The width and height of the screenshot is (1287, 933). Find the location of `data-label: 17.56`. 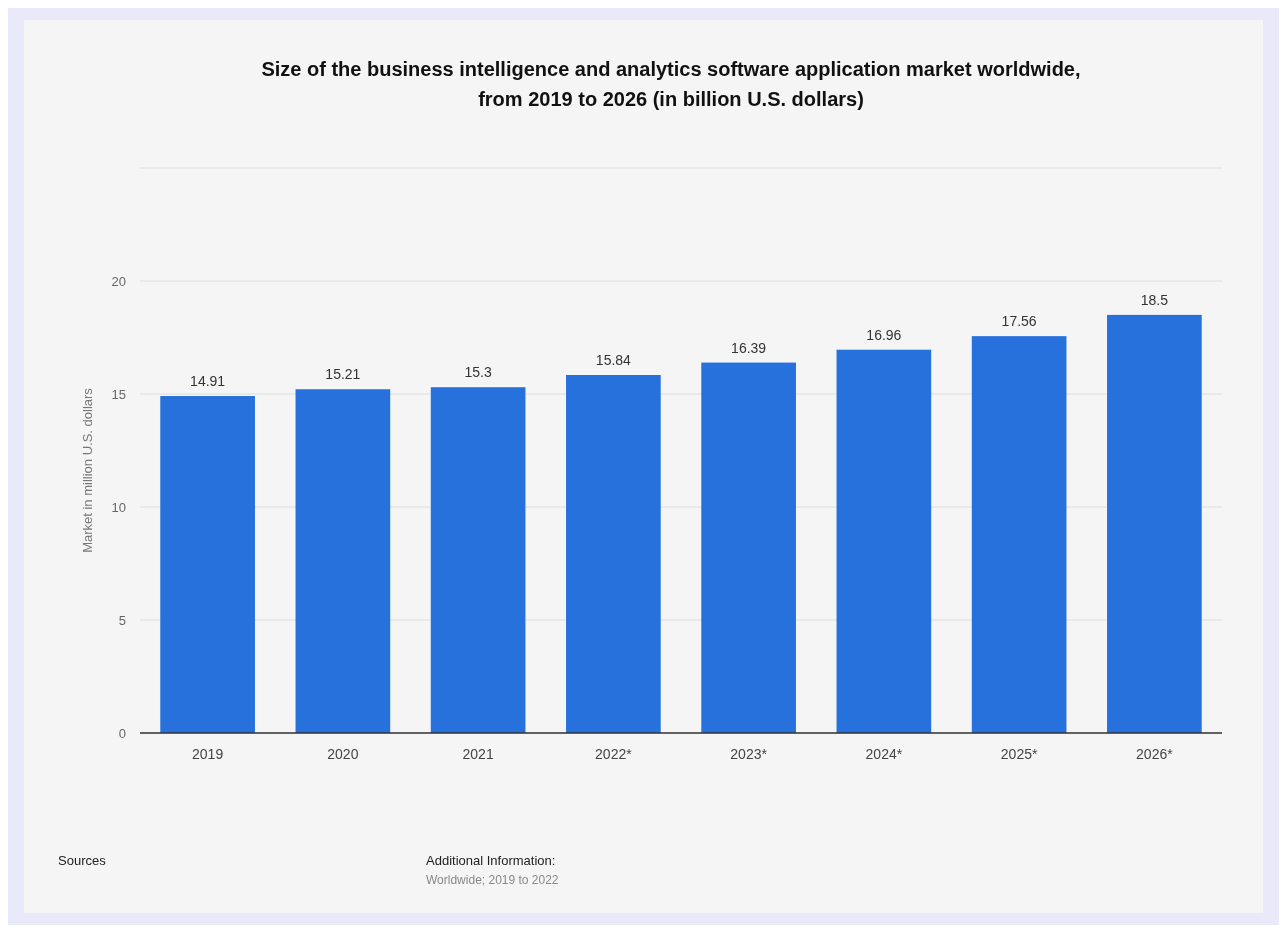

data-label: 17.56 is located at coordinates (1019, 321).